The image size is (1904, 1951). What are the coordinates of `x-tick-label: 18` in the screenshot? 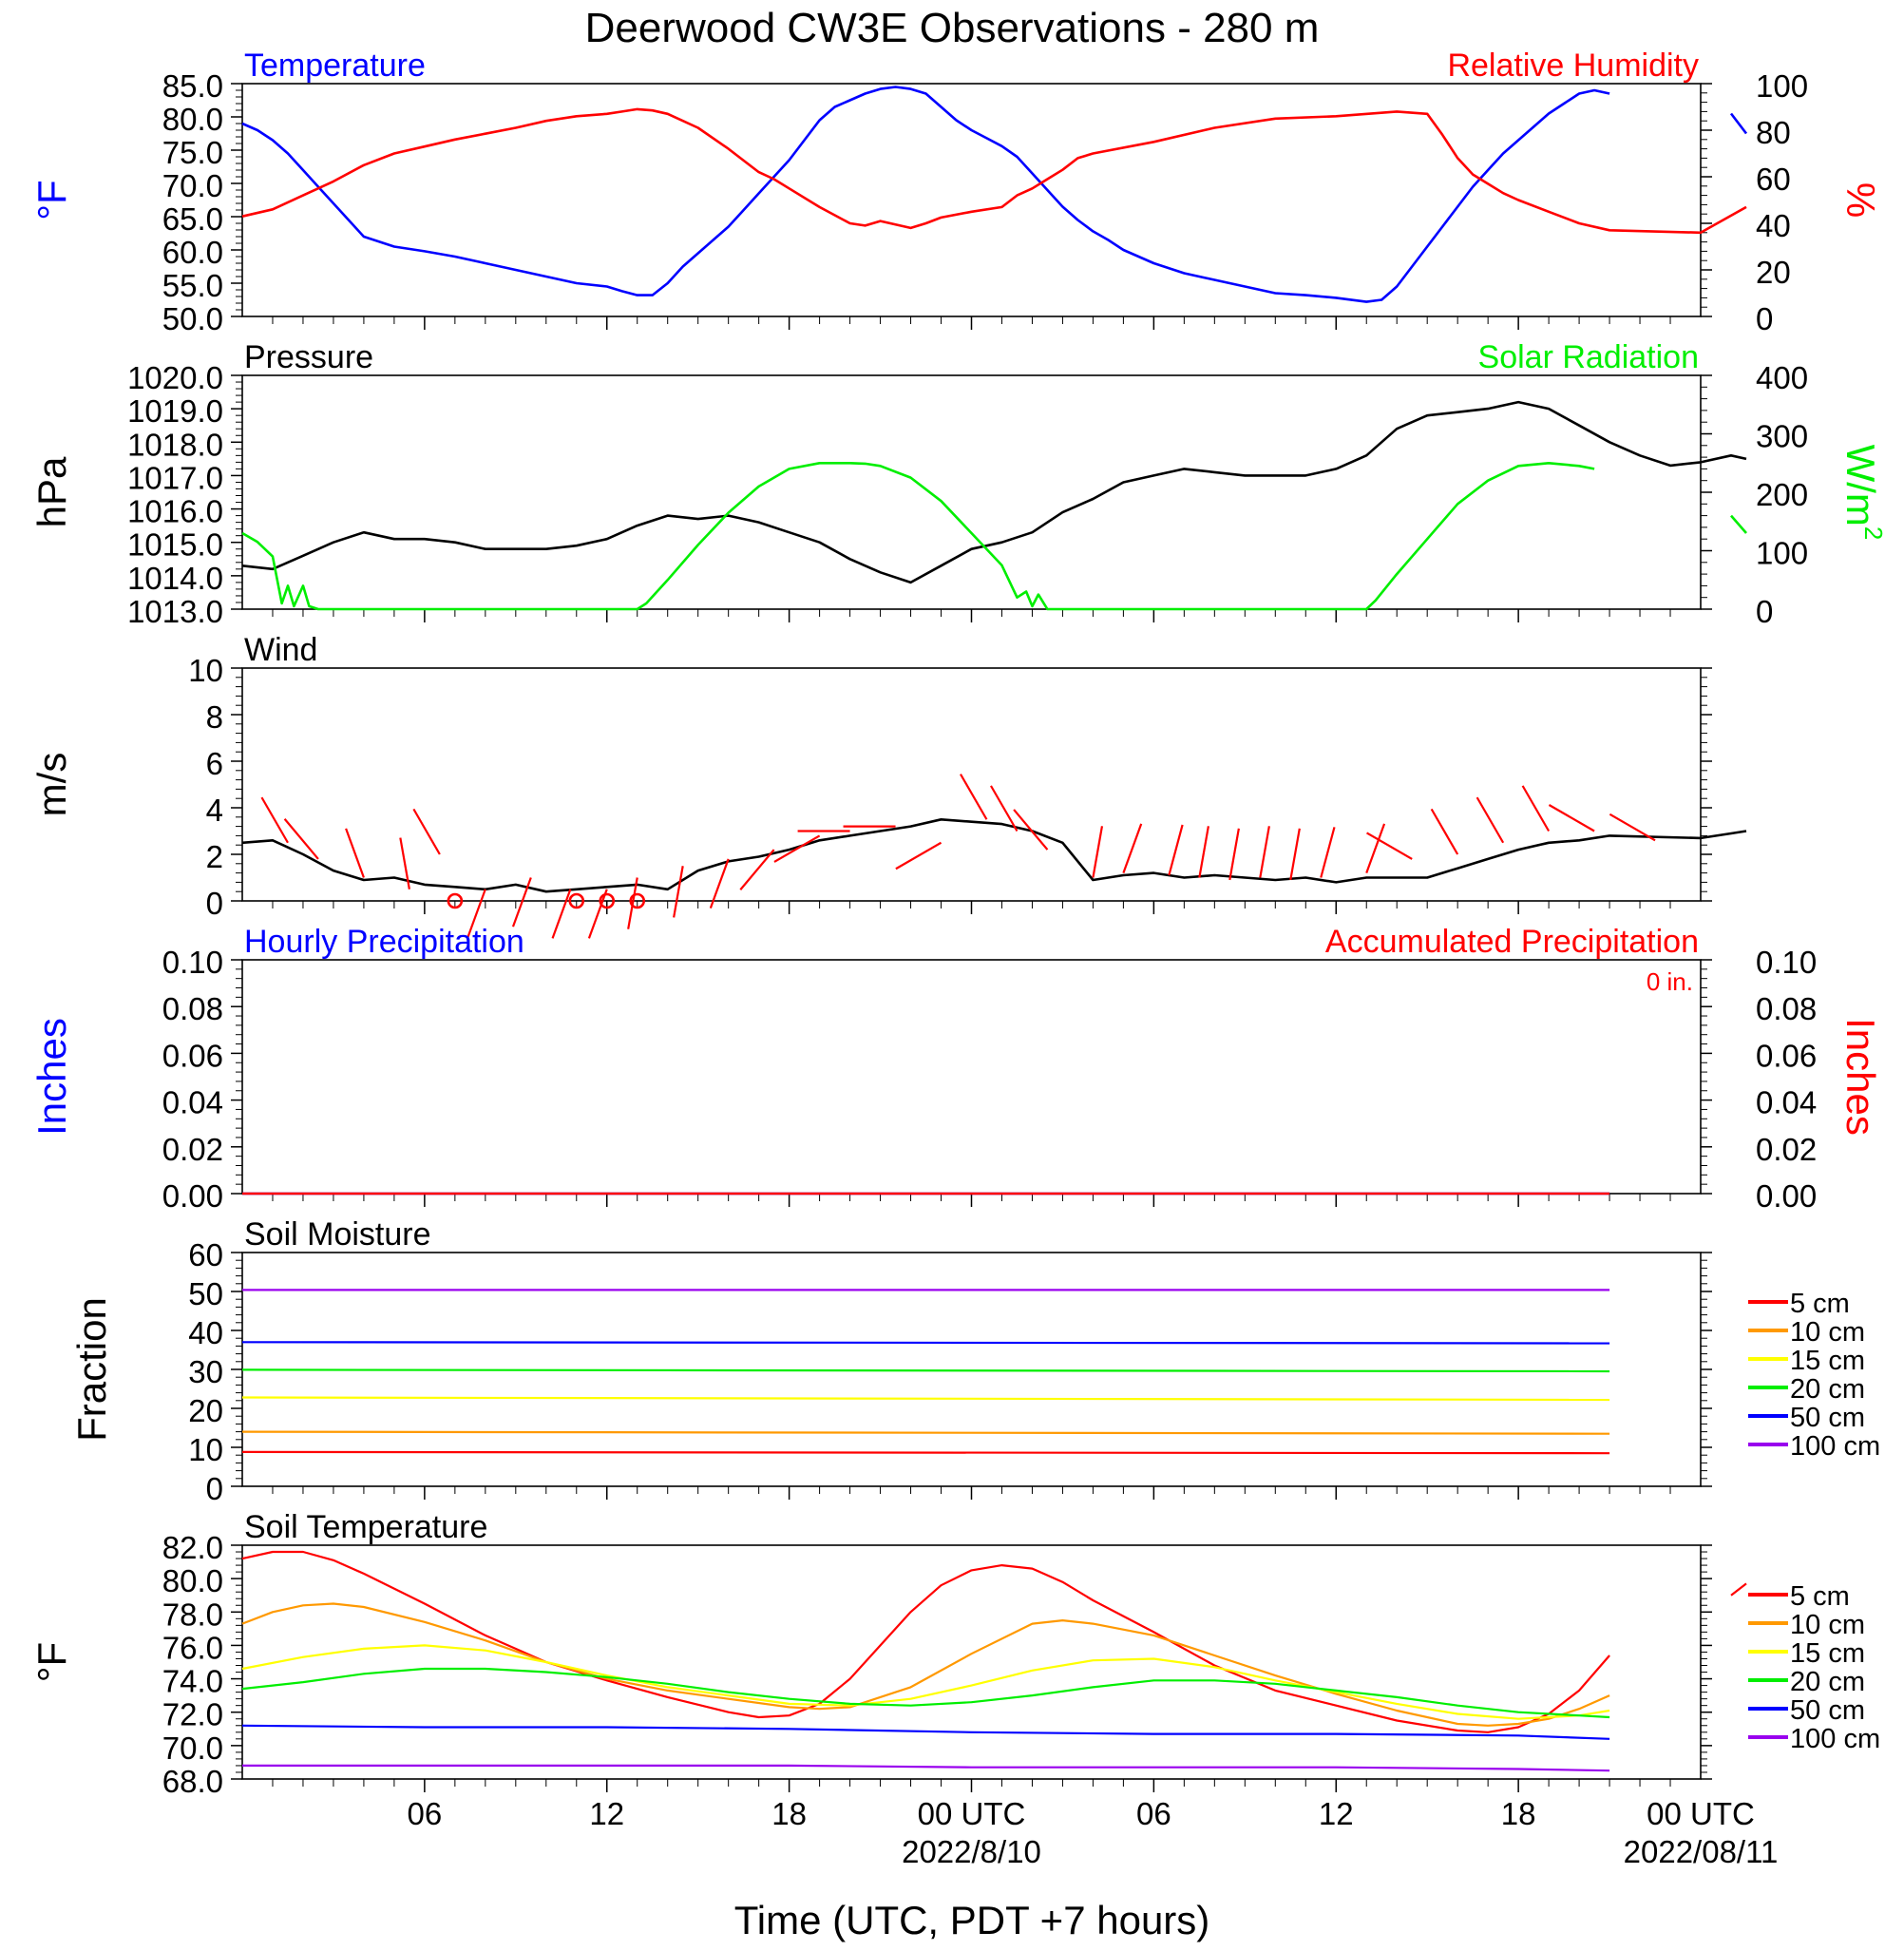 It's located at (789, 1813).